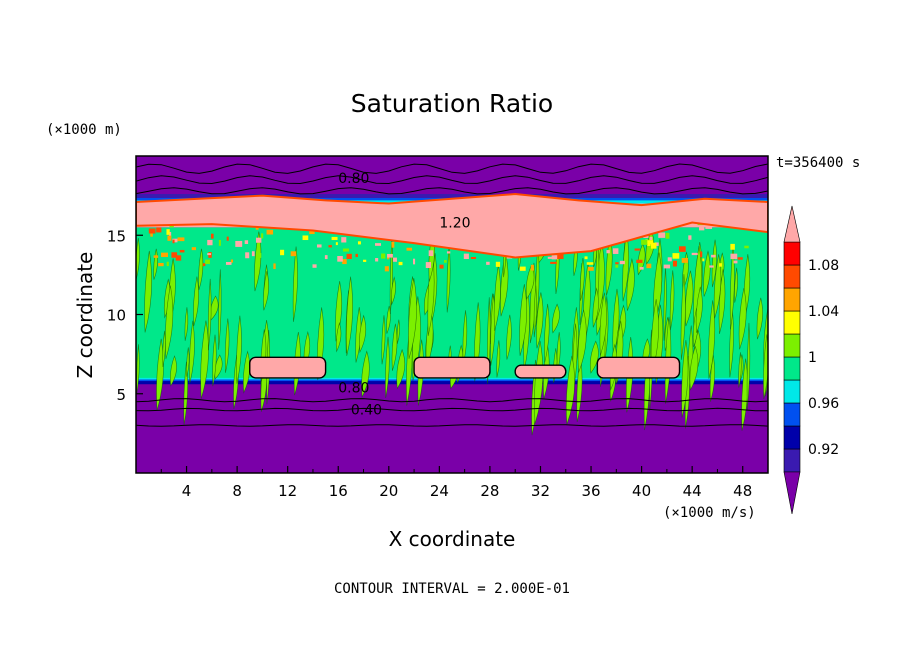 This screenshot has height=654, width=904. I want to click on x-tick-label: 8, so click(237, 491).